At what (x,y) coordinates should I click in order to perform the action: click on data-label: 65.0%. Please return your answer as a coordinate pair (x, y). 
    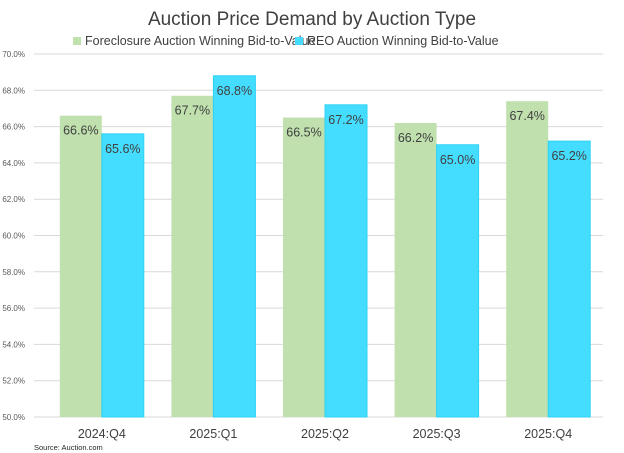
    Looking at the image, I should click on (457, 160).